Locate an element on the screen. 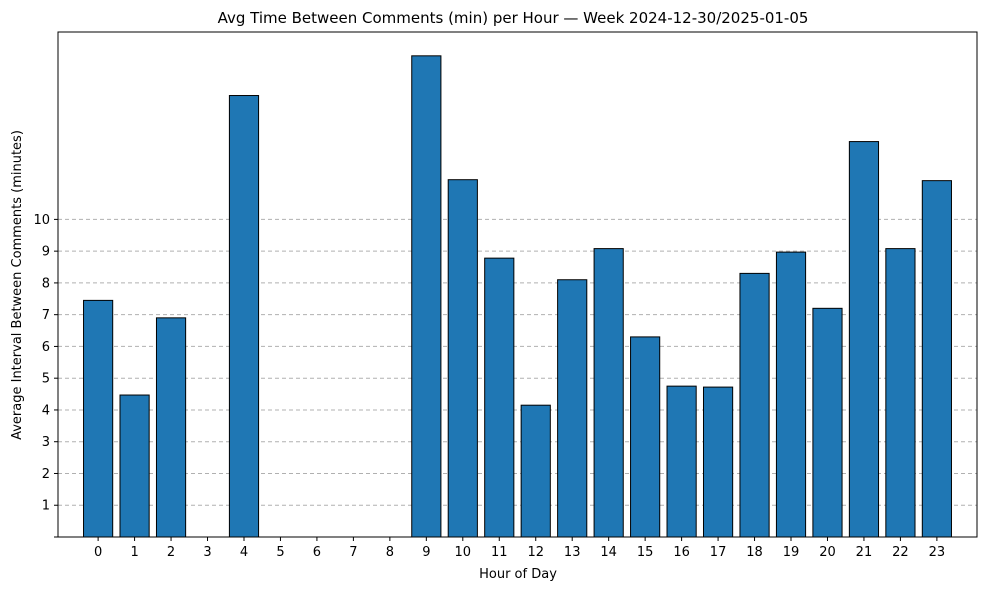 The height and width of the screenshot is (590, 989). x-tick-label: 17 is located at coordinates (718, 552).